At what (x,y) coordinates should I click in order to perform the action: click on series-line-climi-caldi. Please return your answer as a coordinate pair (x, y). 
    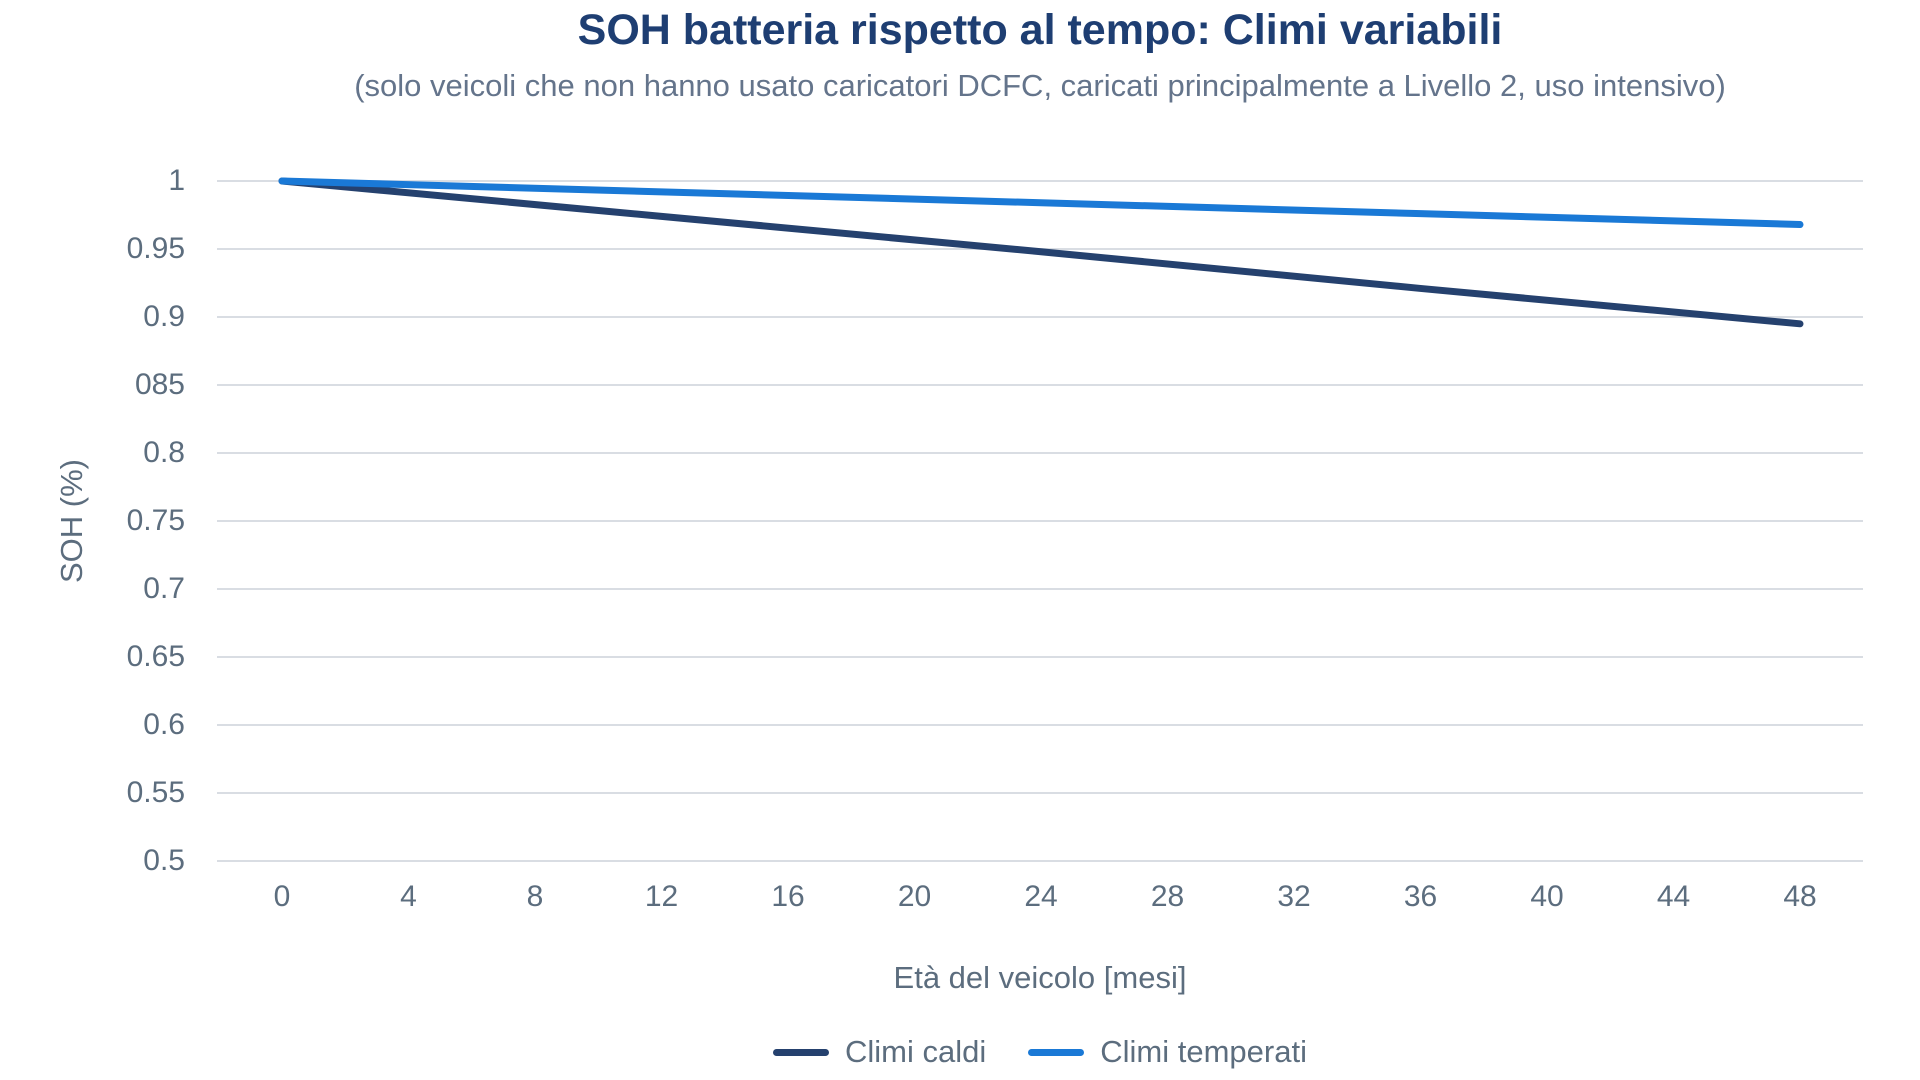
    Looking at the image, I should click on (1041, 252).